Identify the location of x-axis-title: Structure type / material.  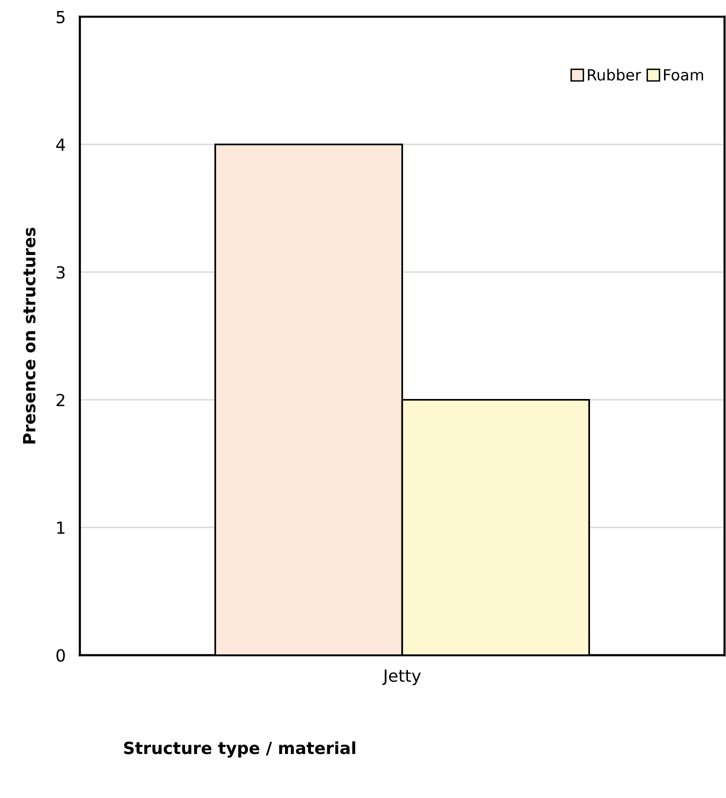
(240, 749).